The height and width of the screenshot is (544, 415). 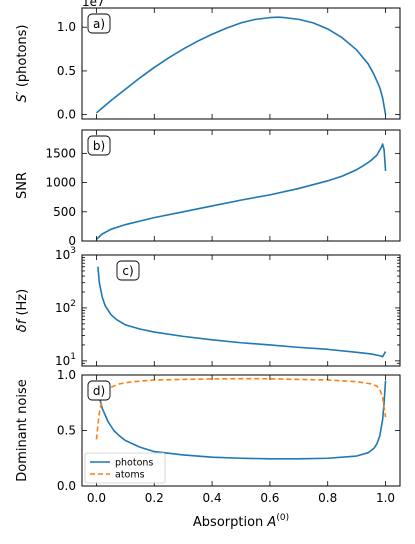 I want to click on y-tick-label-2-3: 1500, so click(x=60, y=153).